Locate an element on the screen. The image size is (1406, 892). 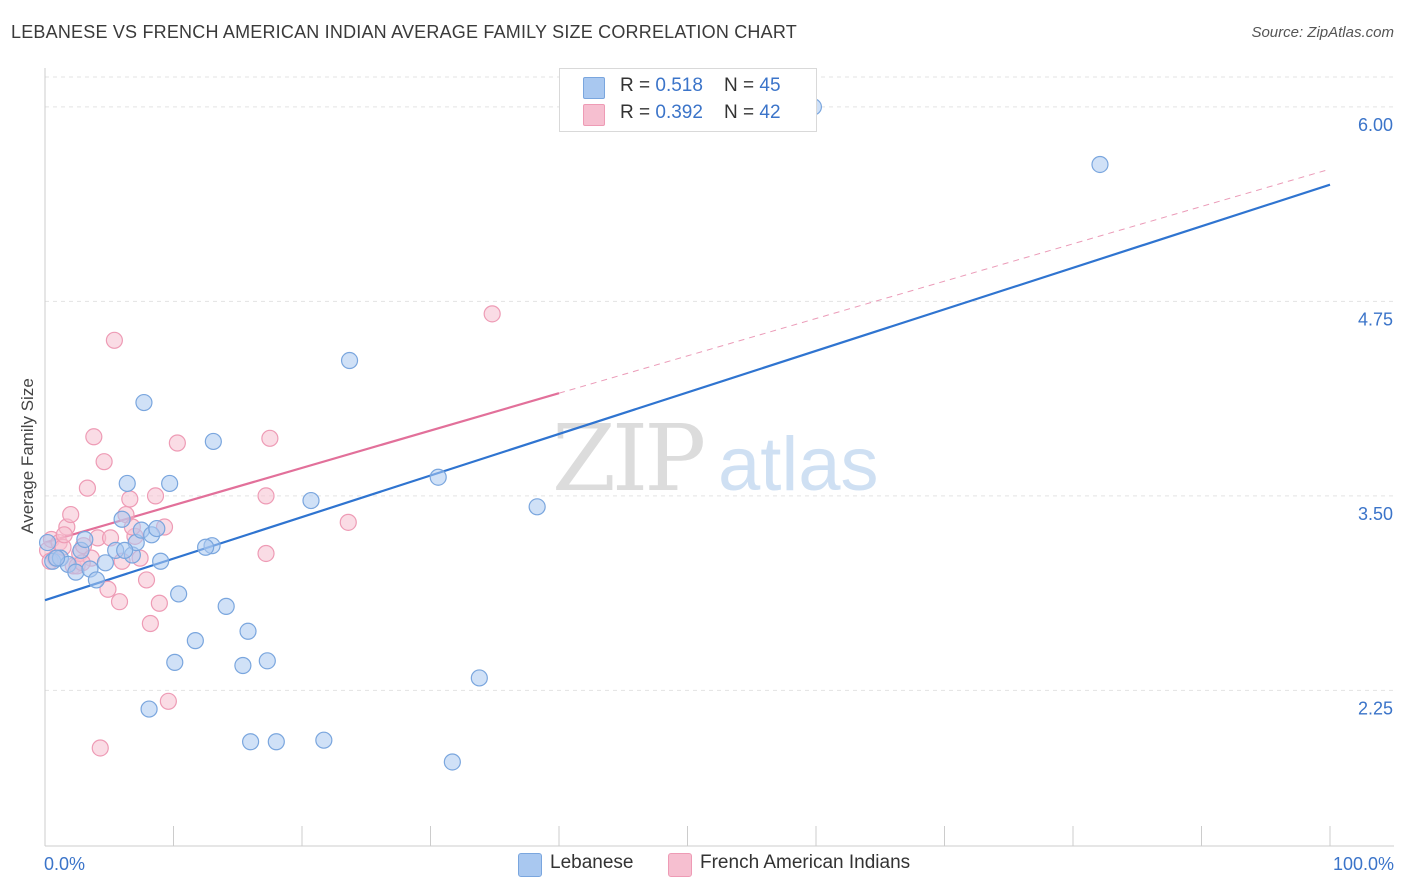
lebanese-legend-swatch is located at coordinates (530, 865).